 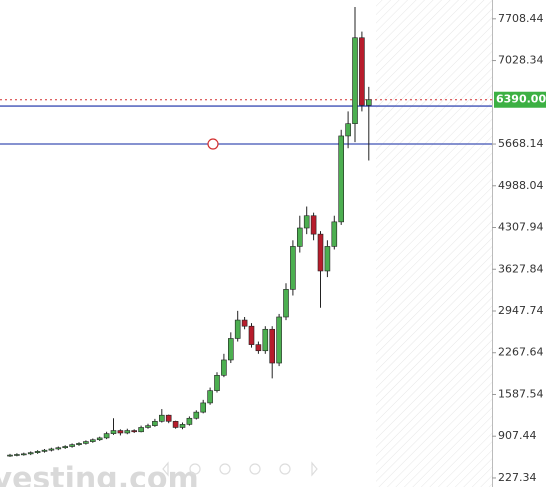 I want to click on current-price-label: 6390.00, so click(x=521, y=99).